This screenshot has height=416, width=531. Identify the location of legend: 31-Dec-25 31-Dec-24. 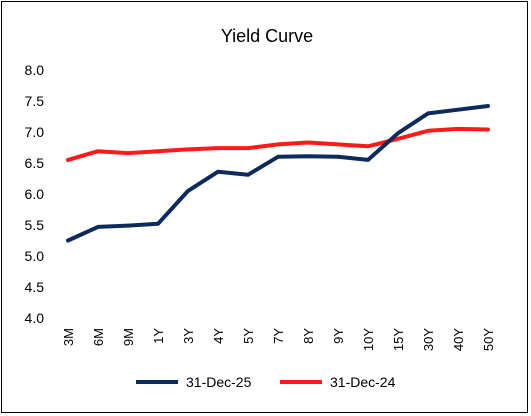
(266, 382).